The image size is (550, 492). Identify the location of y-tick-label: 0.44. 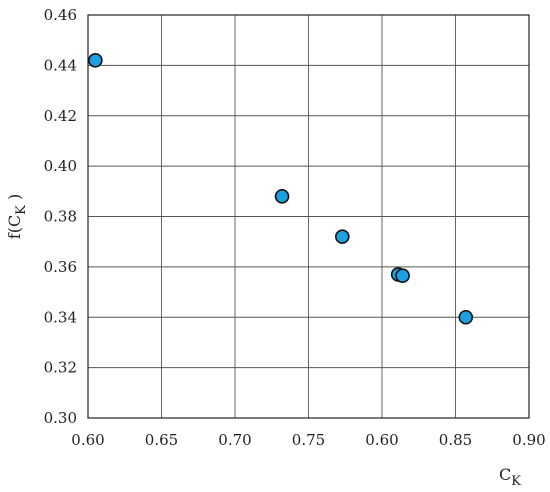
(60, 65).